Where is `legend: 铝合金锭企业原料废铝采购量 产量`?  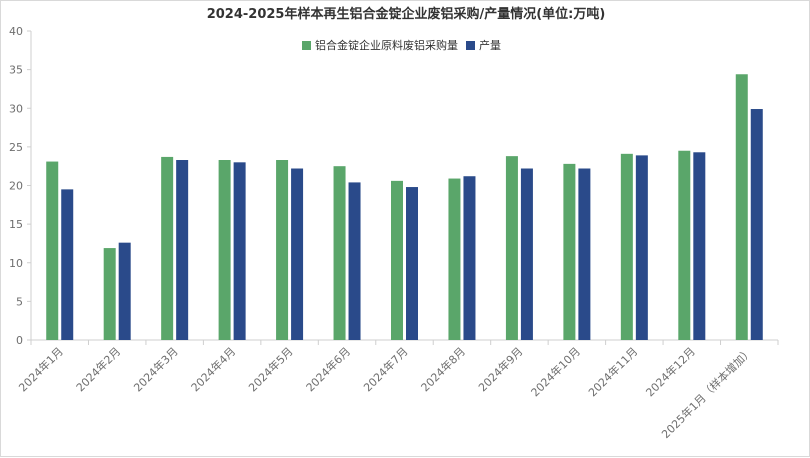 legend: 铝合金锭企业原料废铝采购量 产量 is located at coordinates (401, 45).